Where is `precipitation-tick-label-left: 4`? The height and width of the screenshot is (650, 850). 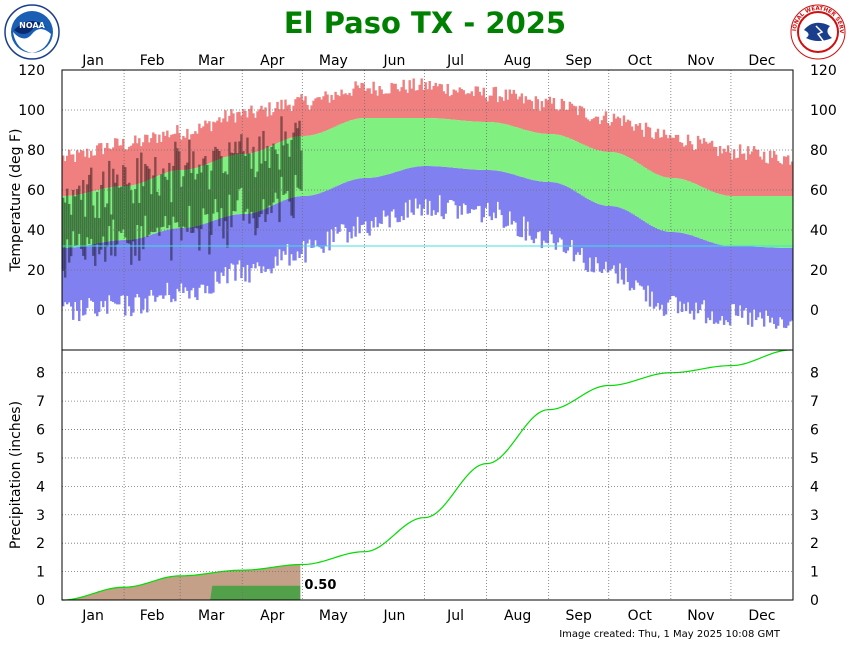 precipitation-tick-label-left: 4 is located at coordinates (40, 487).